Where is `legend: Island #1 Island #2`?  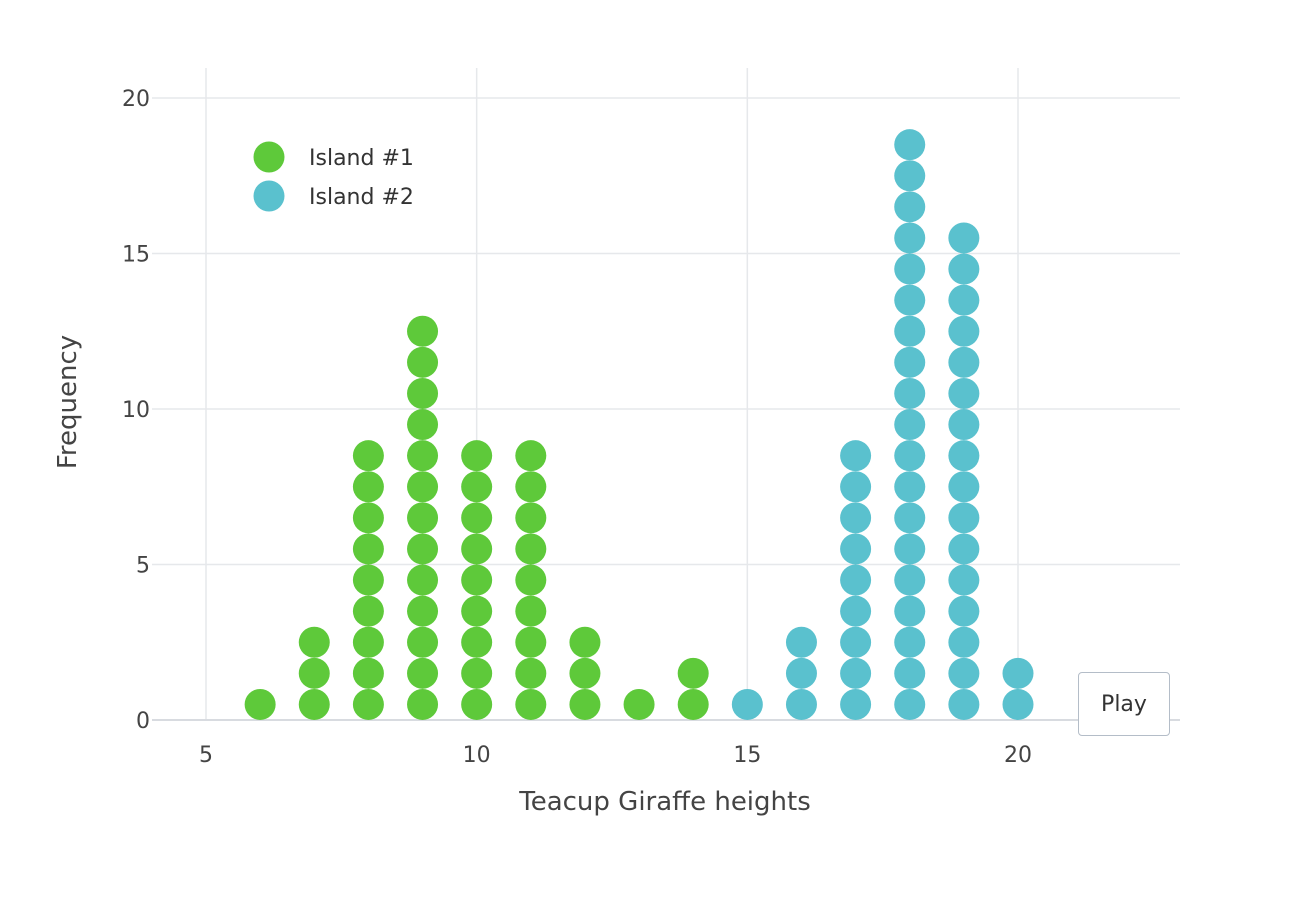 legend: Island #1 Island #2 is located at coordinates (333, 176).